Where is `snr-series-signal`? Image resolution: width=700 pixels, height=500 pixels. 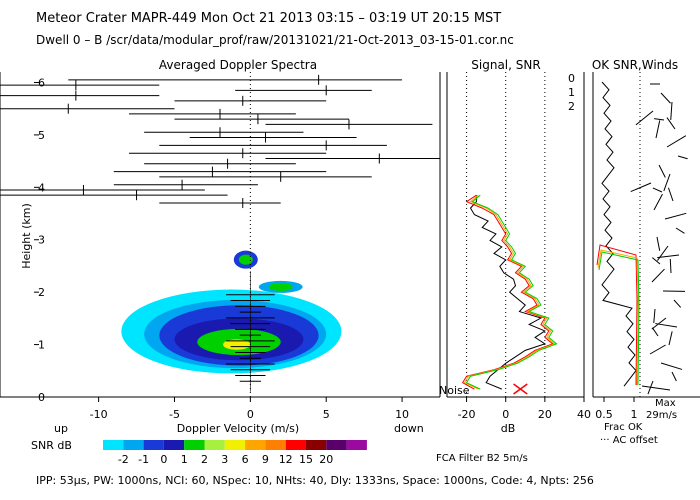
snr-series-signal is located at coordinates (507, 292).